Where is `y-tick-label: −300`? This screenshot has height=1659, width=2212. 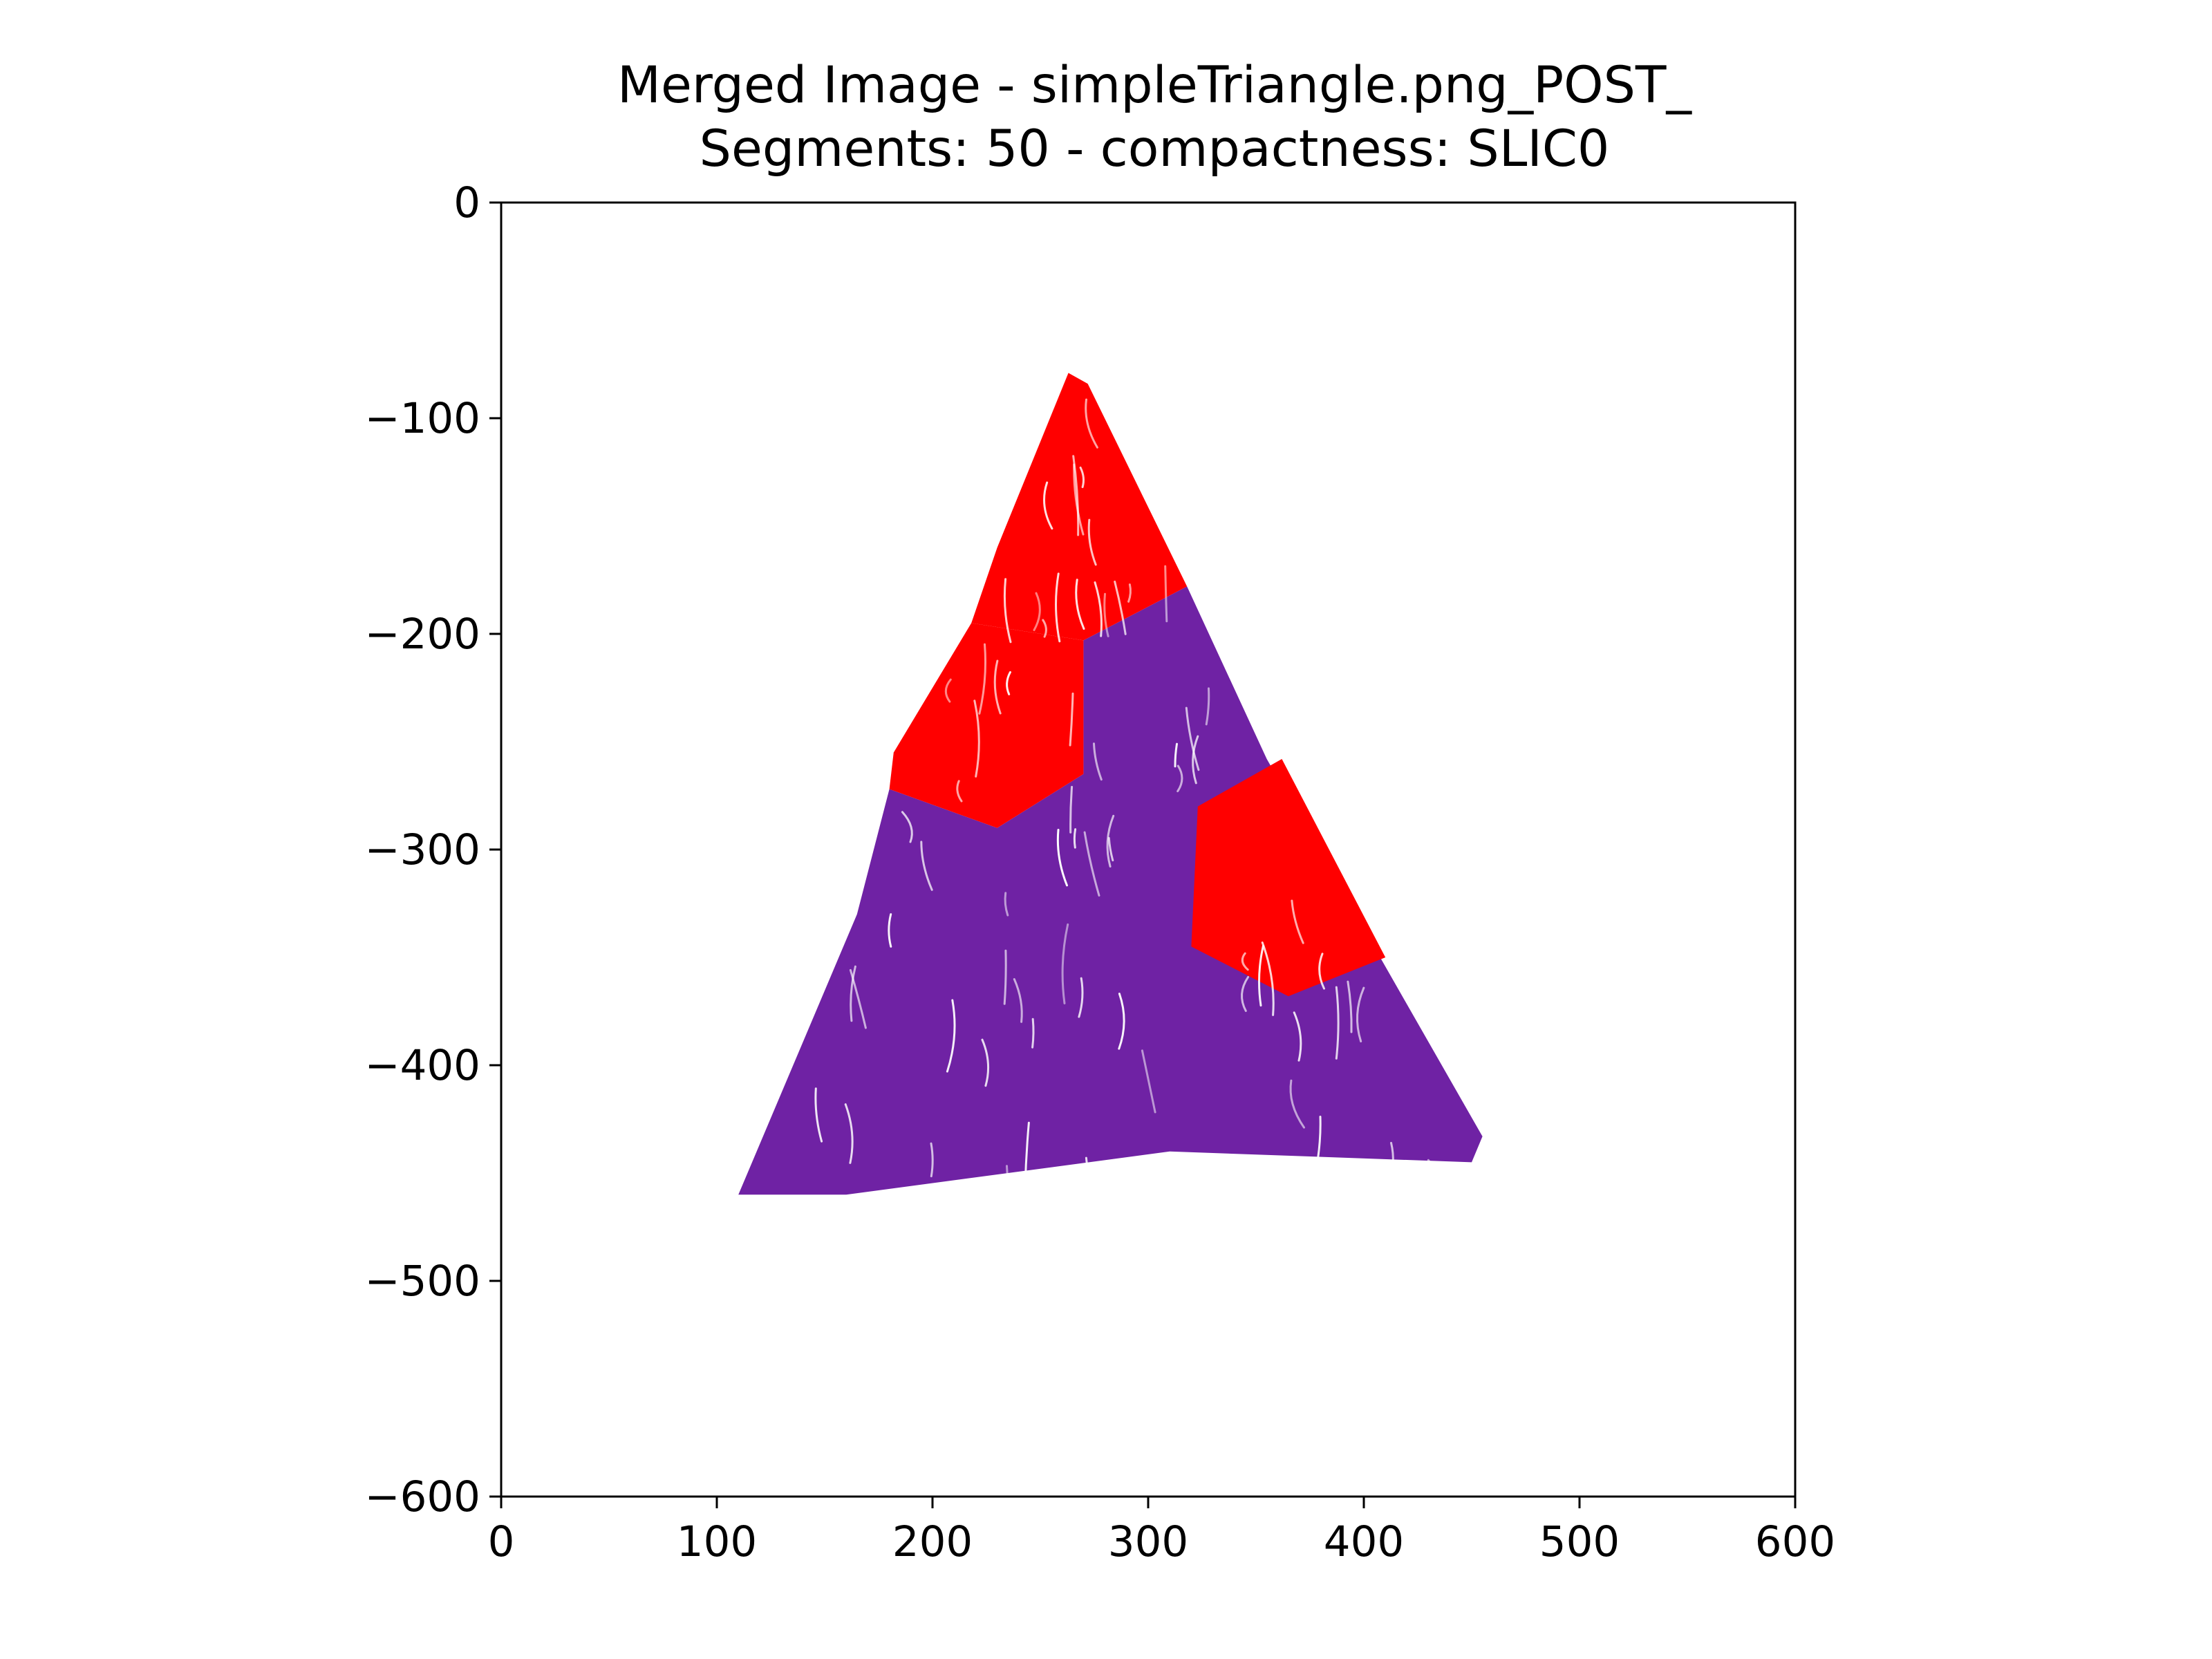 y-tick-label: −300 is located at coordinates (422, 849).